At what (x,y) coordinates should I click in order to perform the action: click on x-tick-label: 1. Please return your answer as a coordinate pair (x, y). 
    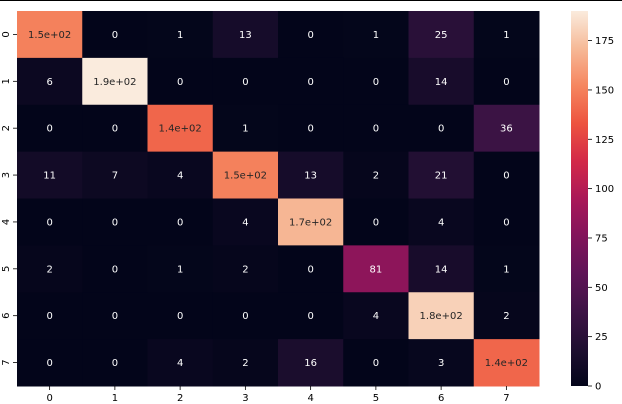
    Looking at the image, I should click on (115, 398).